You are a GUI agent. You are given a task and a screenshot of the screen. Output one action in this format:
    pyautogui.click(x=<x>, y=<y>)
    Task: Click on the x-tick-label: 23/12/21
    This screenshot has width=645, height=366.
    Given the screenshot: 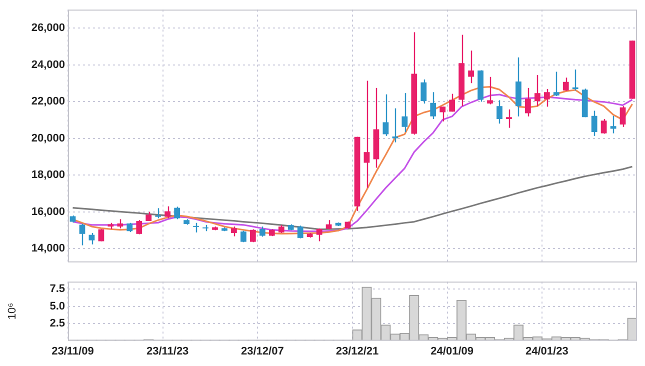 What is the action you would take?
    pyautogui.click(x=357, y=351)
    